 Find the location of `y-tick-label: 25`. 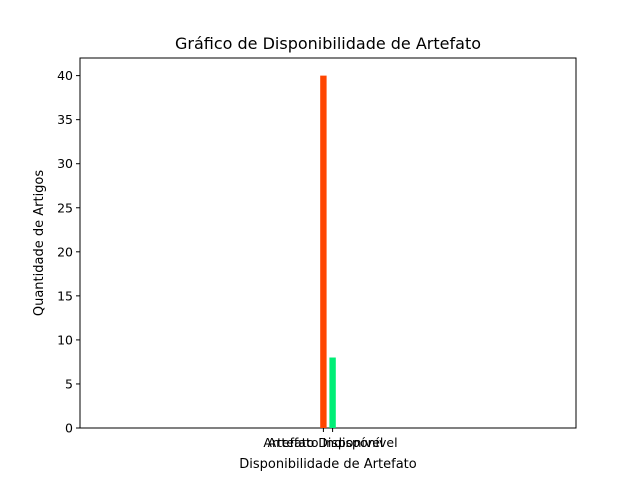

y-tick-label: 25 is located at coordinates (65, 207).